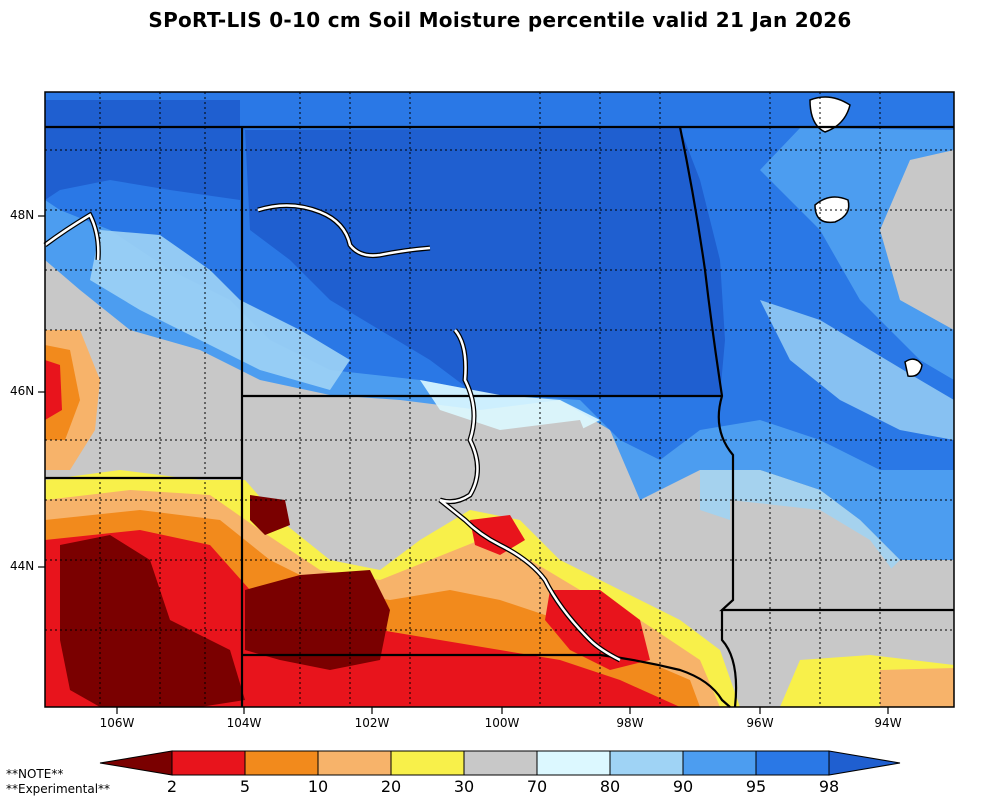 Image resolution: width=1000 pixels, height=800 pixels. I want to click on dry-spot-red, so click(497, 535).